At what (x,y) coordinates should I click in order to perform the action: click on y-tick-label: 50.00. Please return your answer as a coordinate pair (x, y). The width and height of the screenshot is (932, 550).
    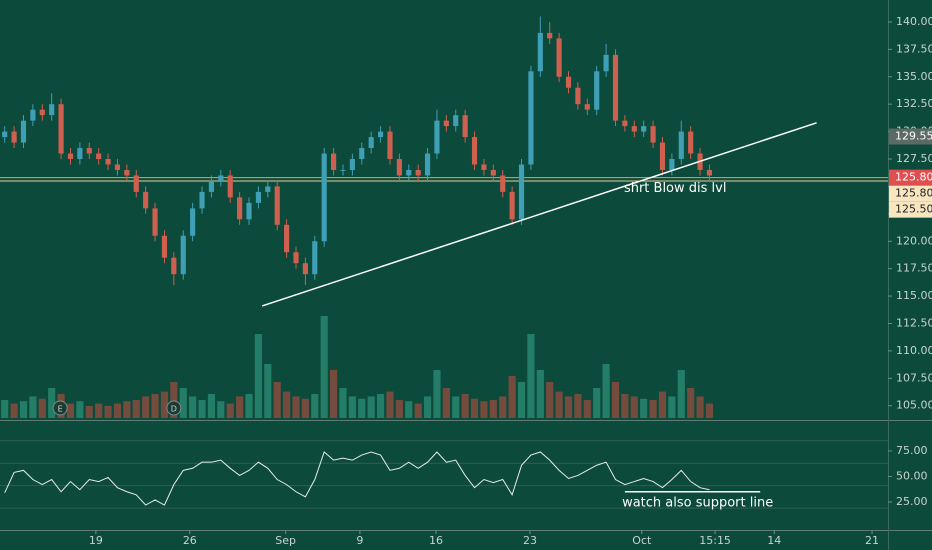
    Looking at the image, I should click on (912, 475).